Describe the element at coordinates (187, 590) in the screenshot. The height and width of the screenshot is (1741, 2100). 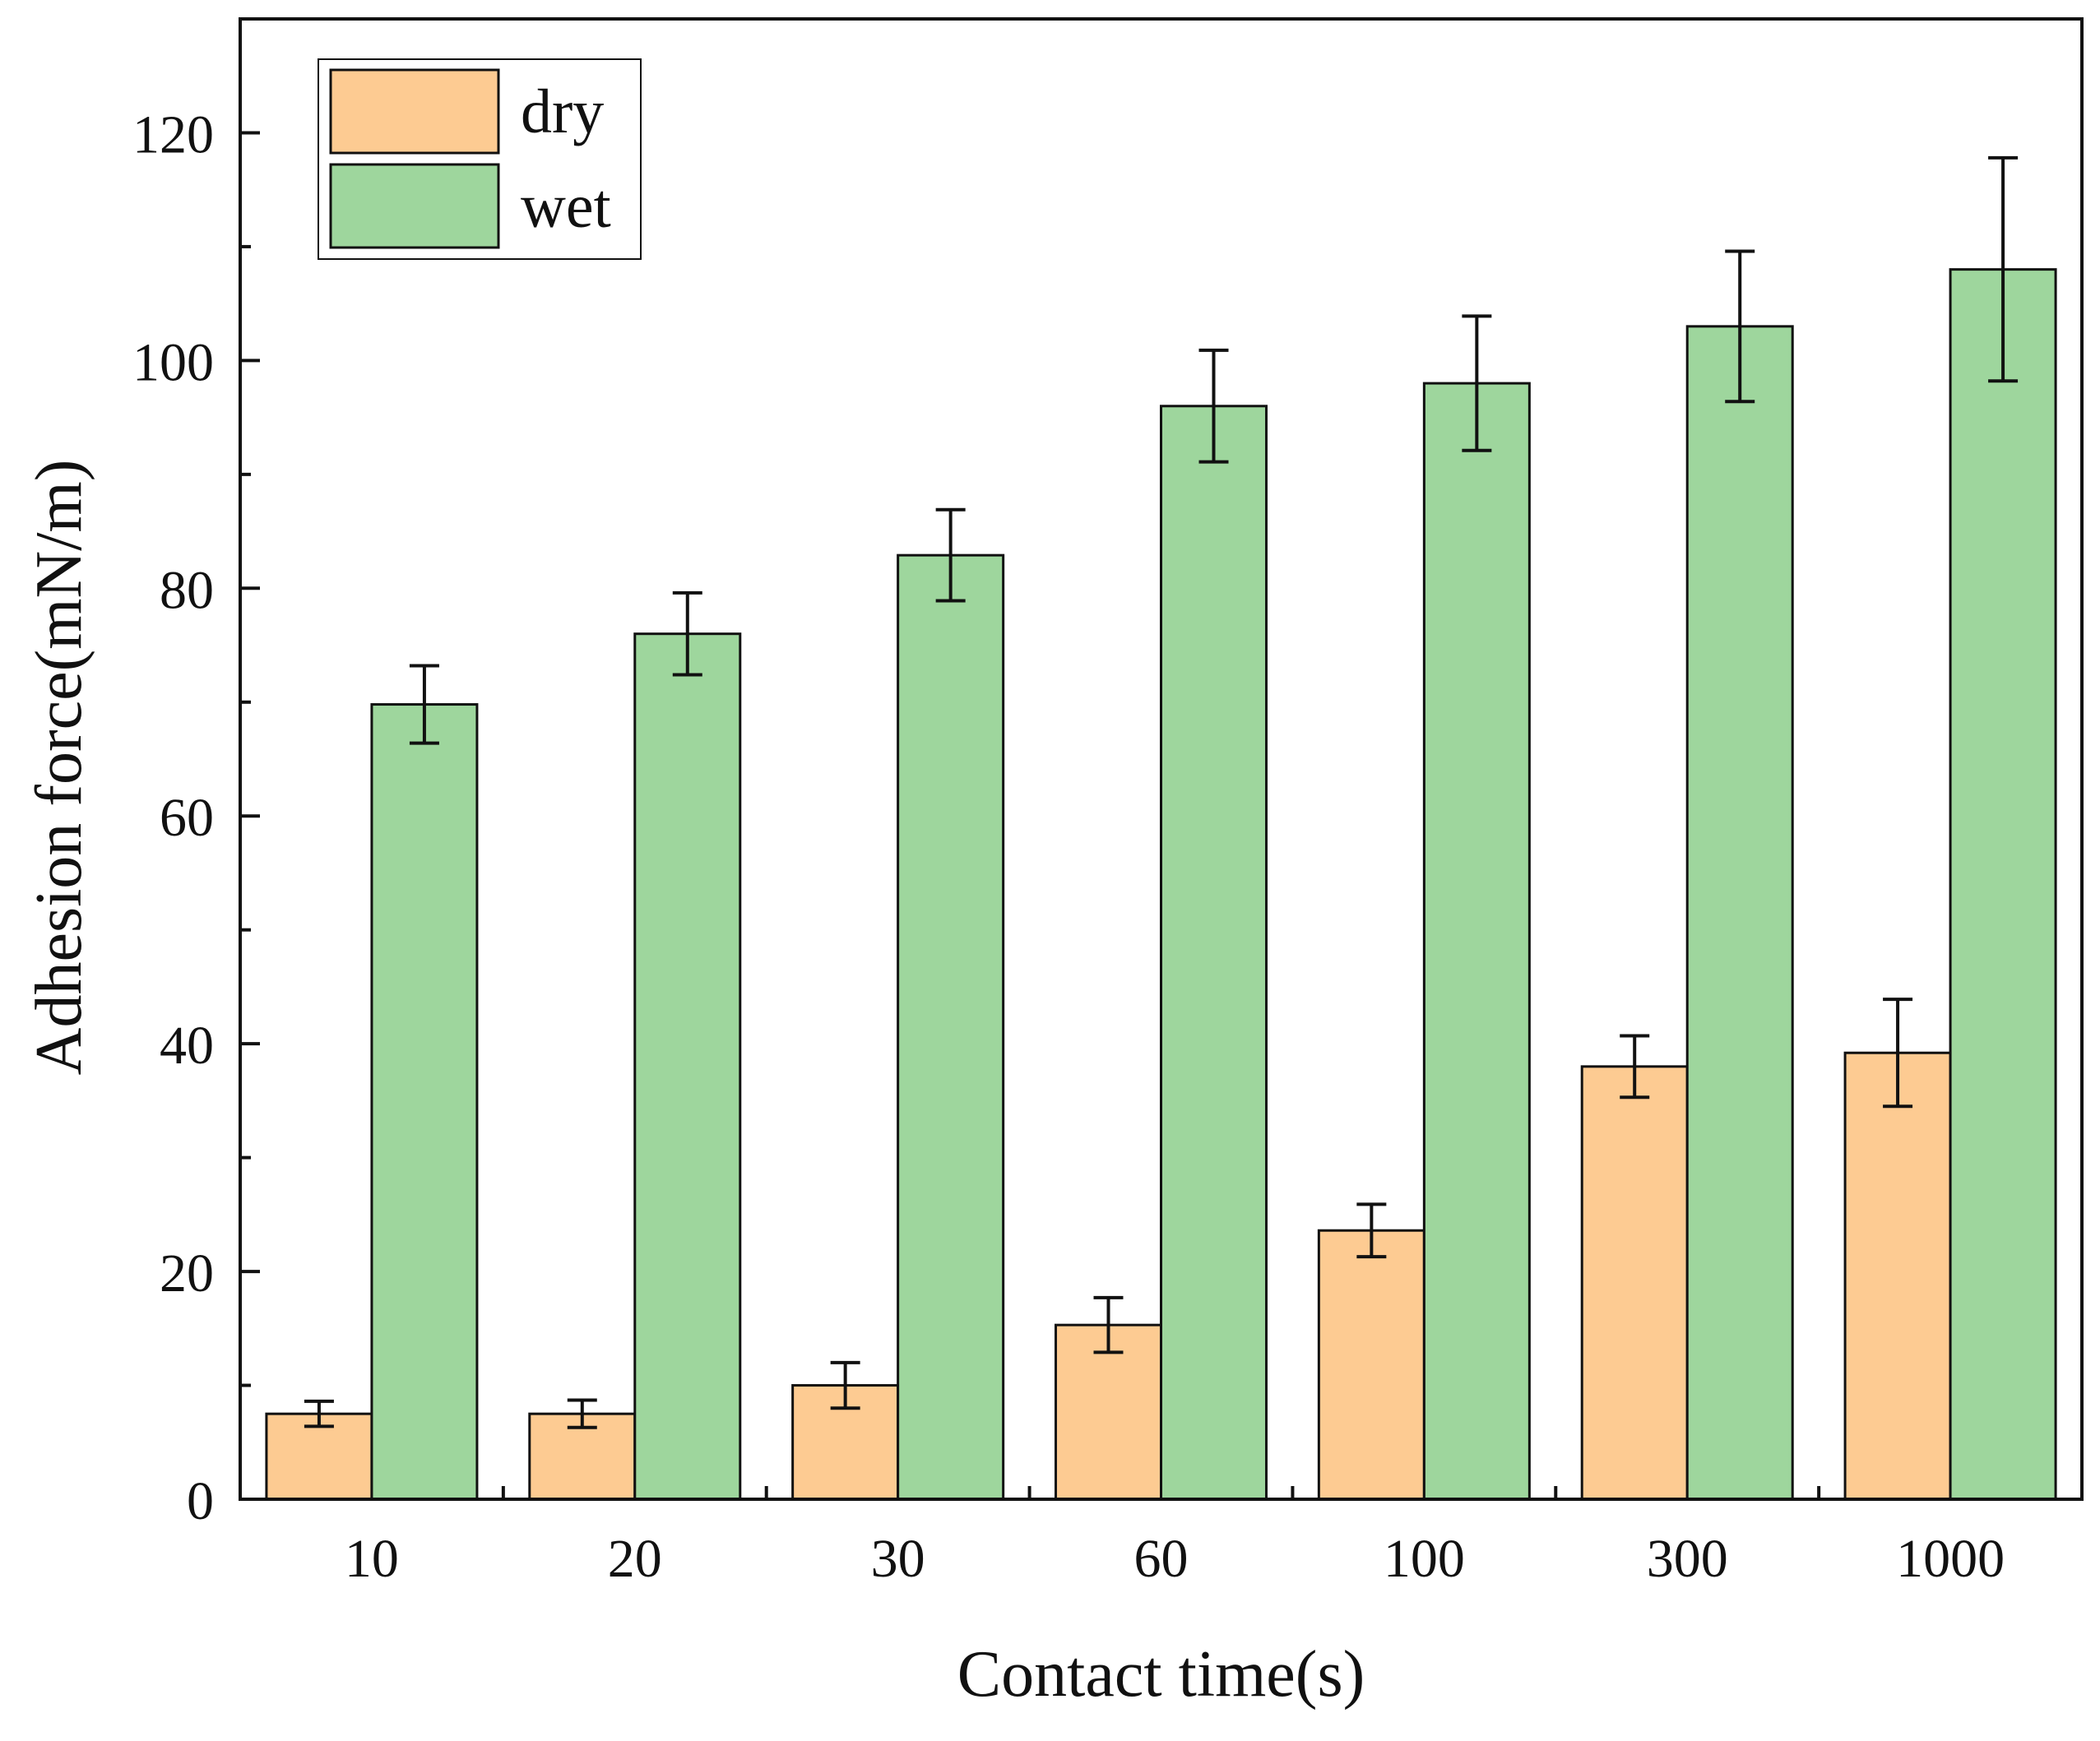
I see `y-tick-label: 80` at that location.